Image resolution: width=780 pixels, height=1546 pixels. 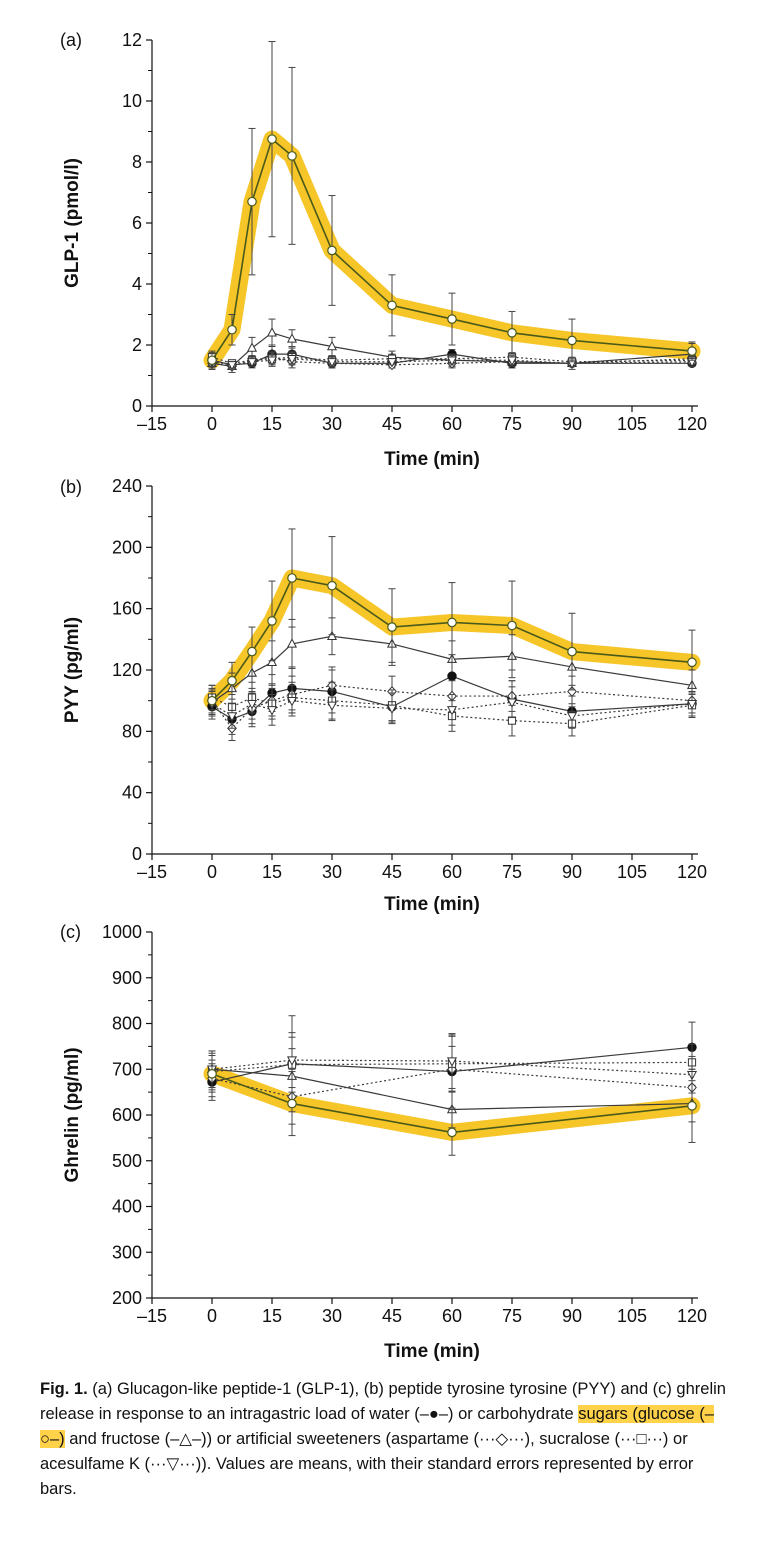 What do you see at coordinates (72, 223) in the screenshot?
I see `y-axis-label: GLP-1 (pmol/l)` at bounding box center [72, 223].